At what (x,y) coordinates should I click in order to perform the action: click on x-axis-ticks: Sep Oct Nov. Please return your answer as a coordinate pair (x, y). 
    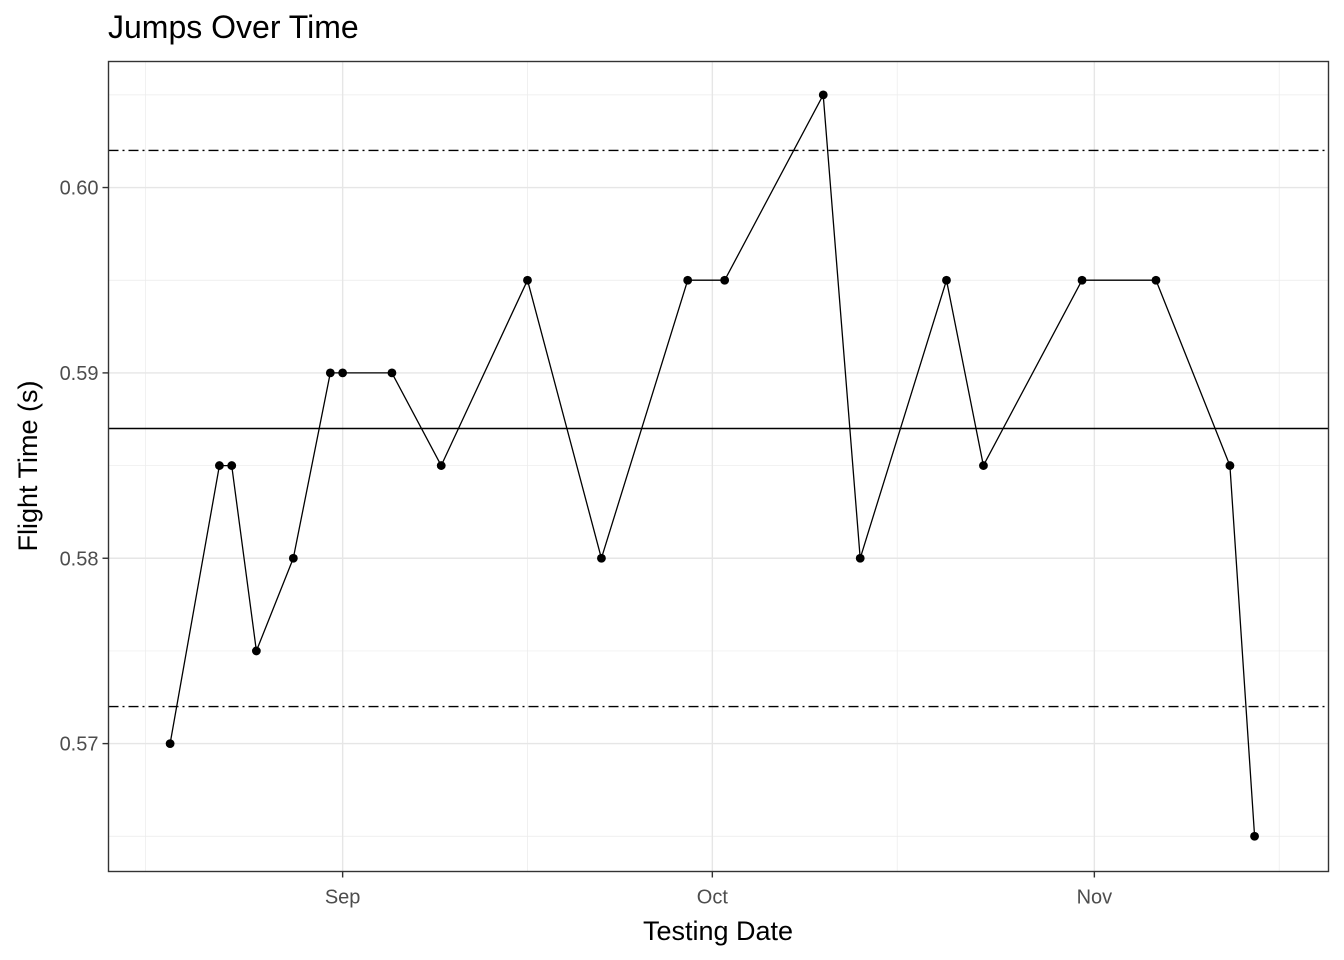
    Looking at the image, I should click on (719, 890).